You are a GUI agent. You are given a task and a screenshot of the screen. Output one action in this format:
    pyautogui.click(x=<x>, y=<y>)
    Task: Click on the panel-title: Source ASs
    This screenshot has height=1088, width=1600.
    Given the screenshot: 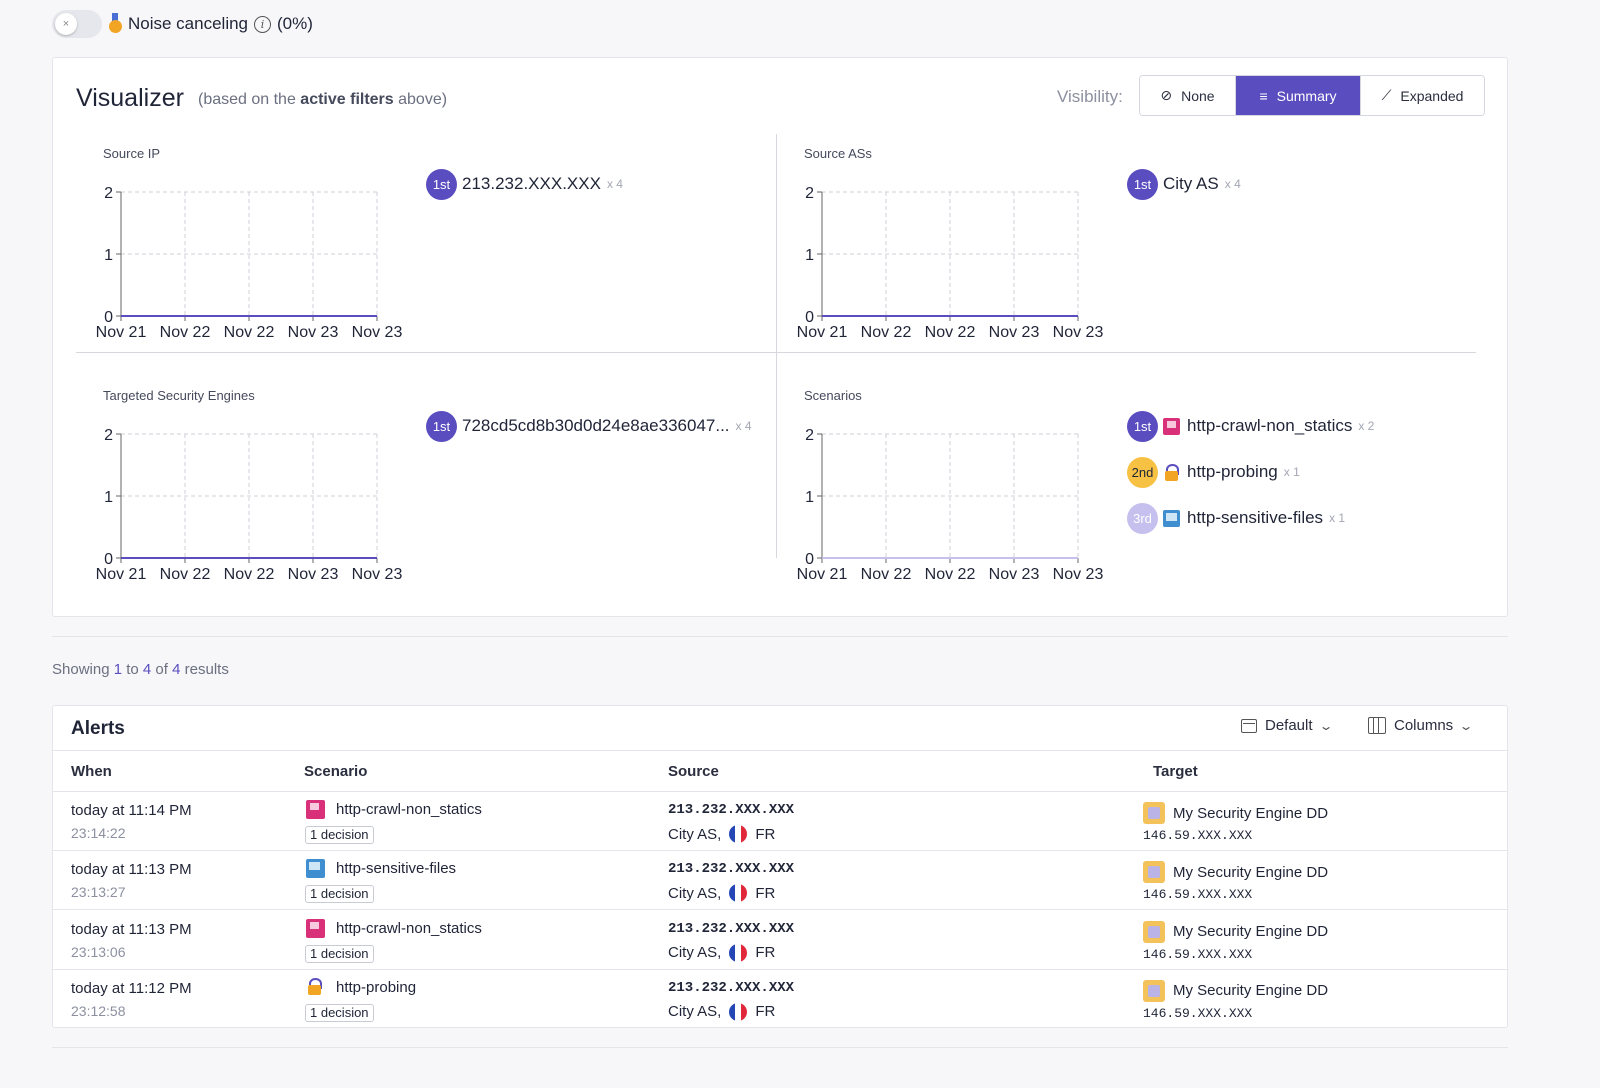 What is the action you would take?
    pyautogui.click(x=838, y=153)
    